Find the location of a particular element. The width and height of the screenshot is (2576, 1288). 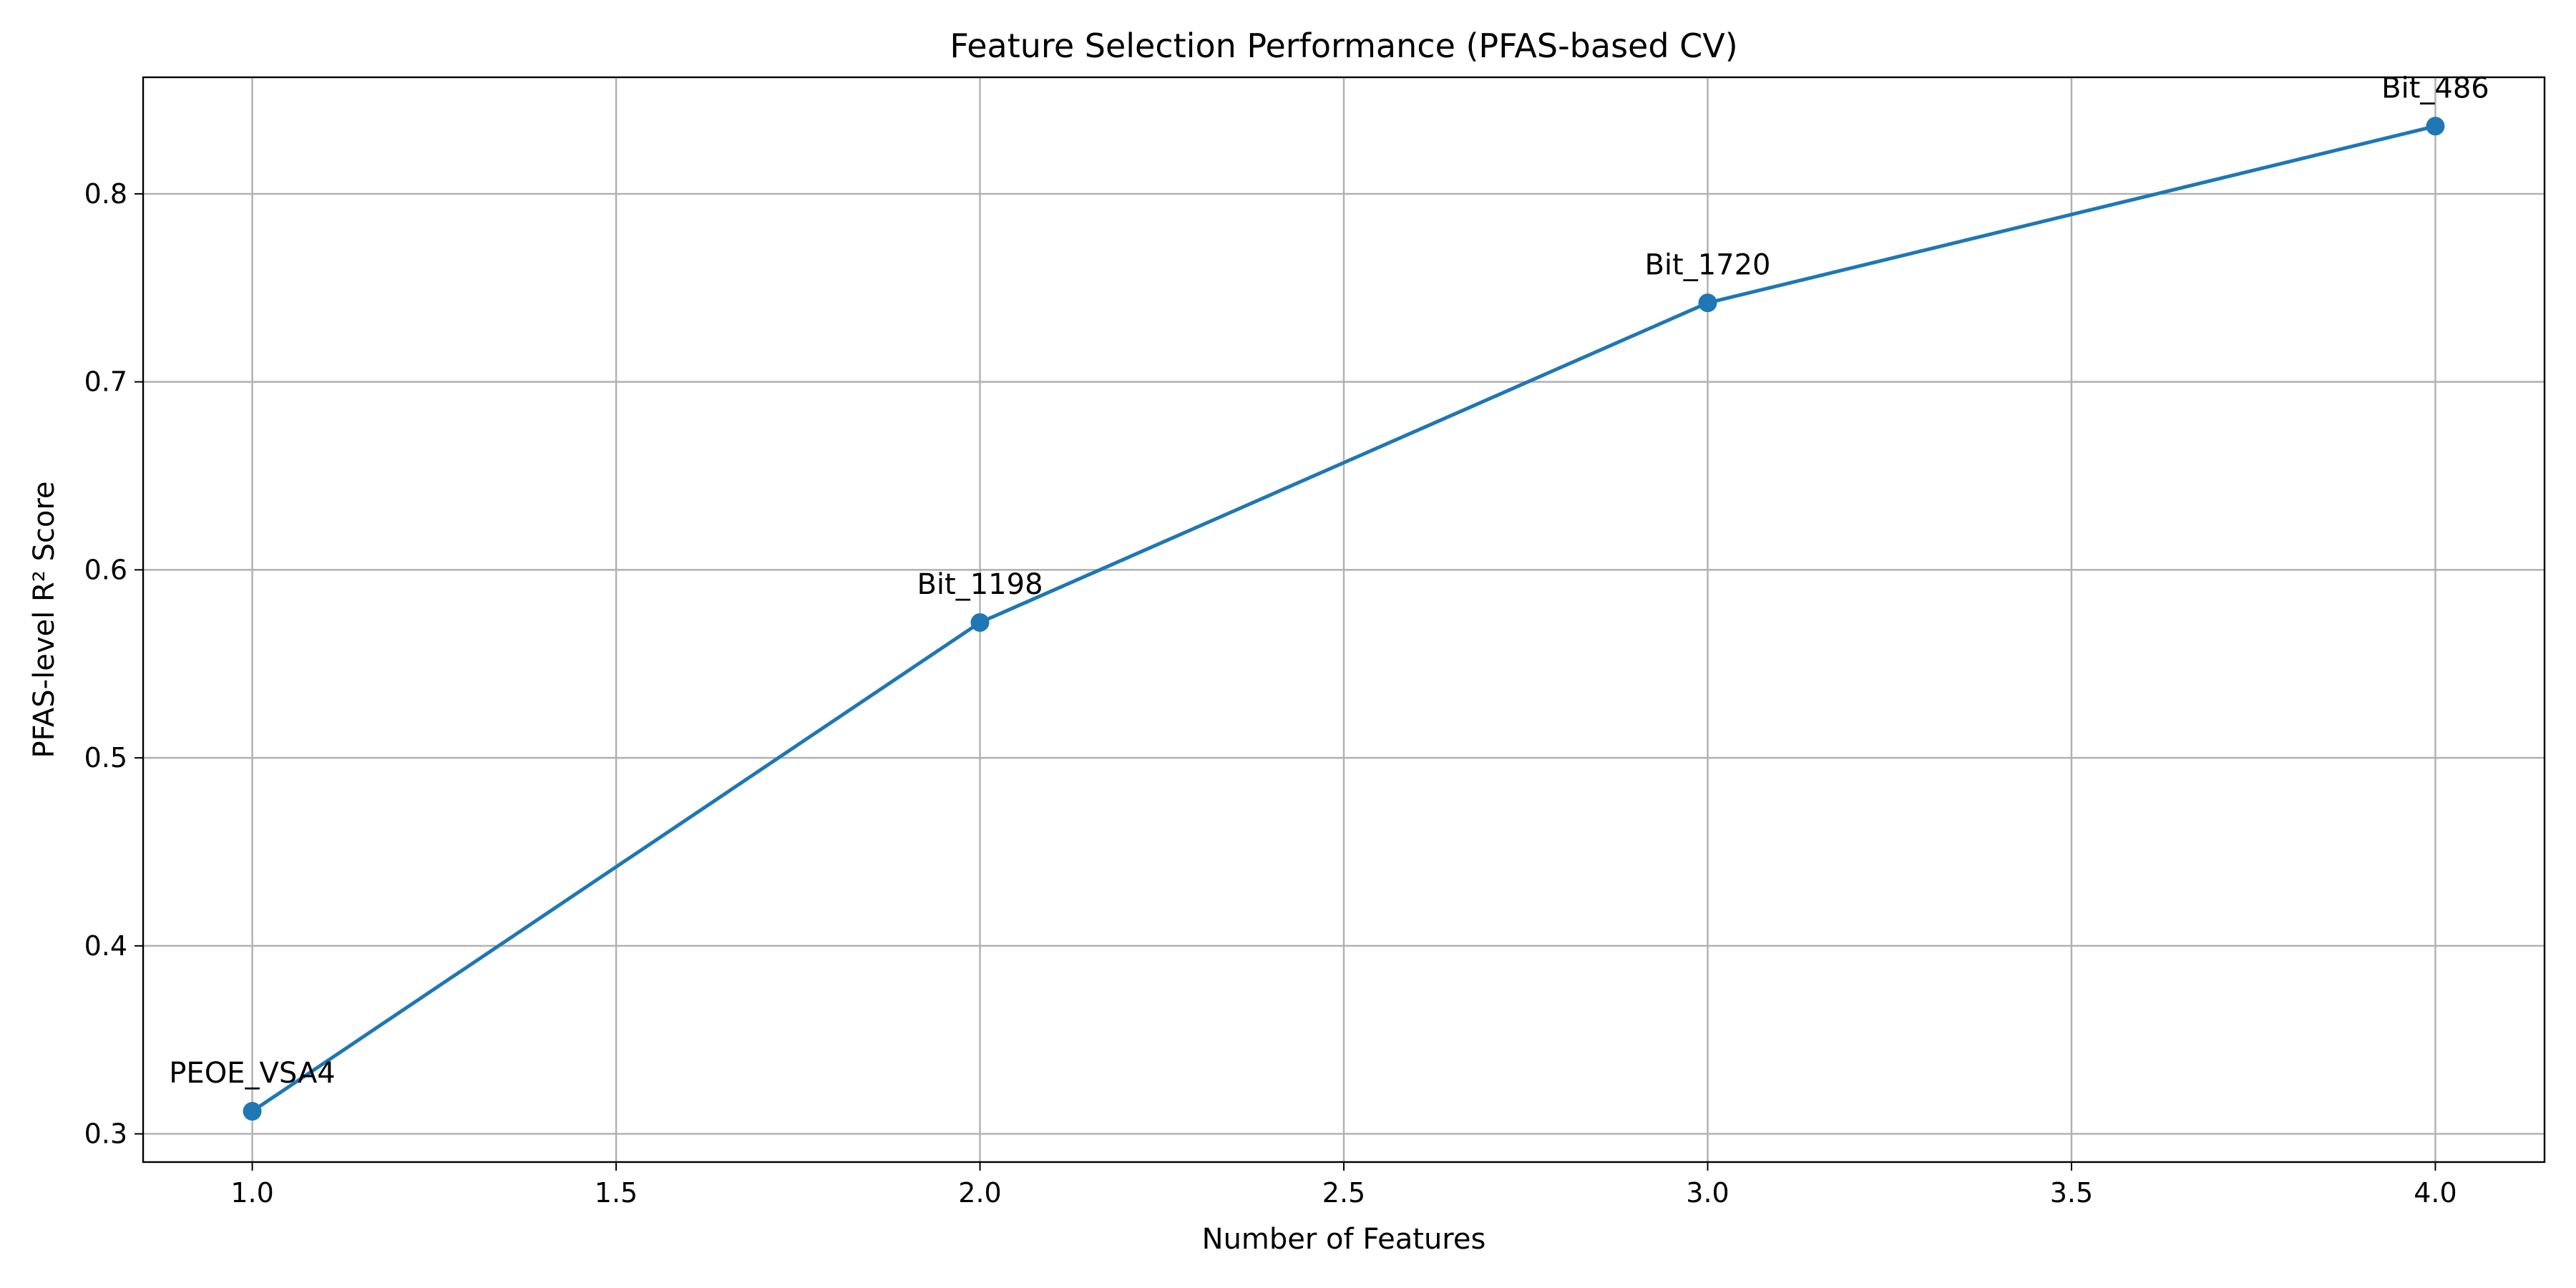

point-label: Bit_1720 is located at coordinates (1707, 264).